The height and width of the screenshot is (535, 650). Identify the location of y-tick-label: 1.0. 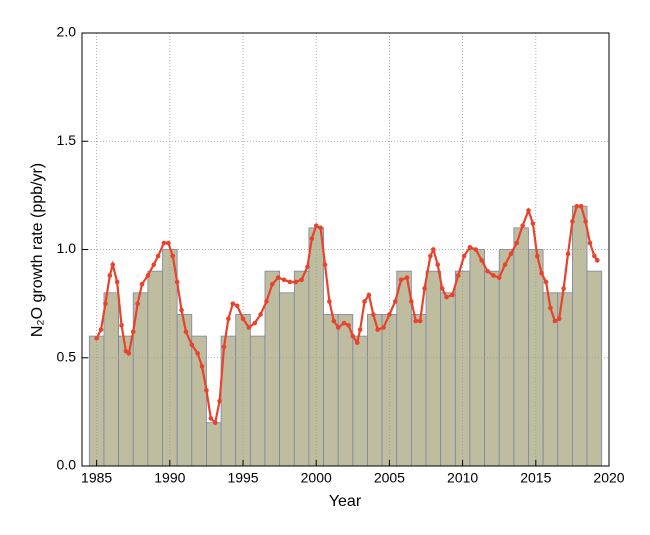
(67, 248).